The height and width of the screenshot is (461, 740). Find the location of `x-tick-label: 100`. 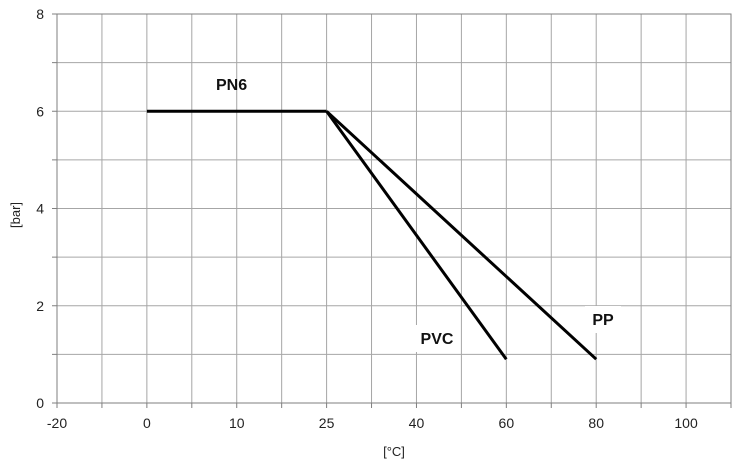

x-tick-label: 100 is located at coordinates (686, 423).